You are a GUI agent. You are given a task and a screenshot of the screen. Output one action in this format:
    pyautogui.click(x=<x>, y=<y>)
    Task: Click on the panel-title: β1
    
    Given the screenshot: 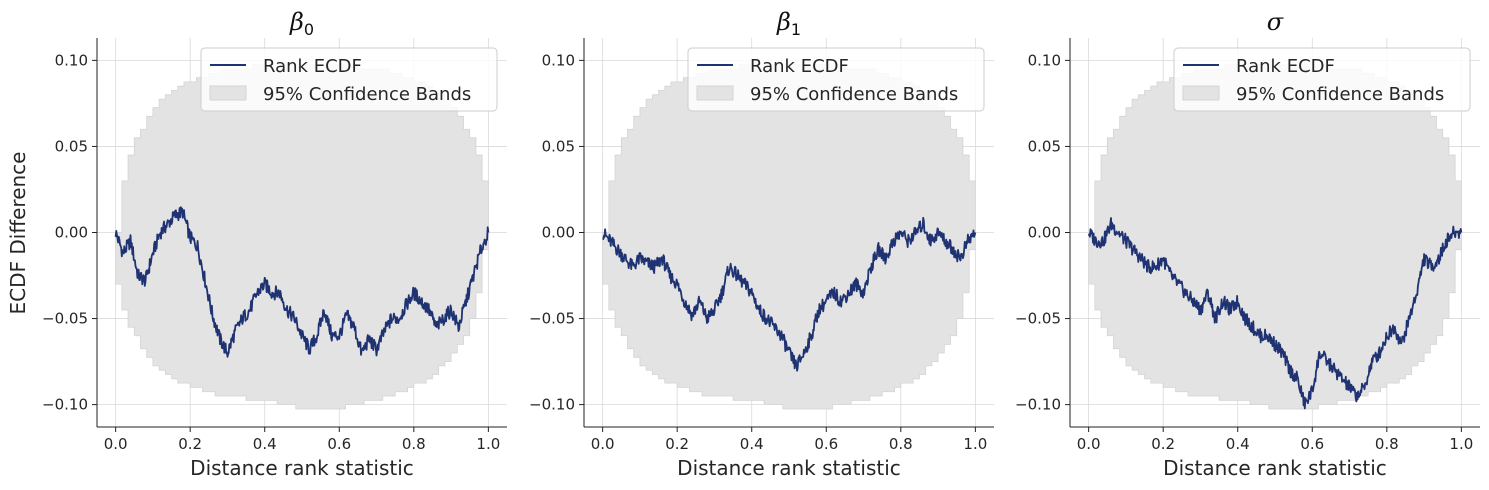 What is the action you would take?
    pyautogui.click(x=788, y=23)
    